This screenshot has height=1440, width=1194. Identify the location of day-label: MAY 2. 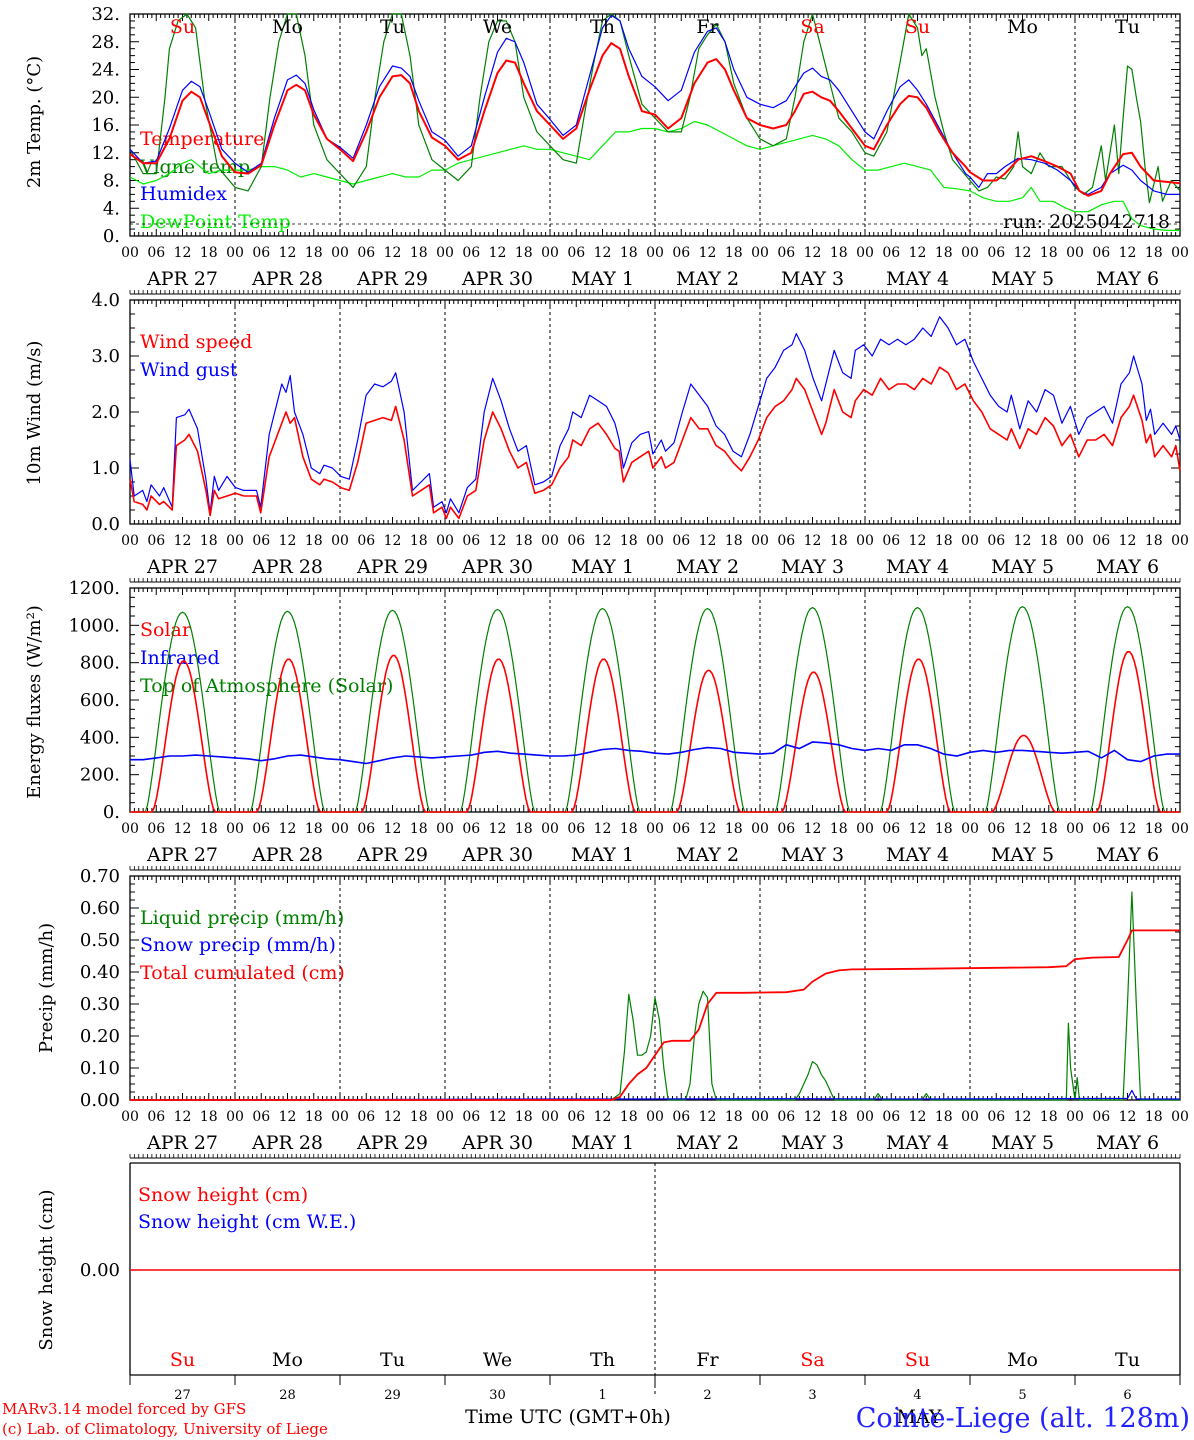
(707, 1143).